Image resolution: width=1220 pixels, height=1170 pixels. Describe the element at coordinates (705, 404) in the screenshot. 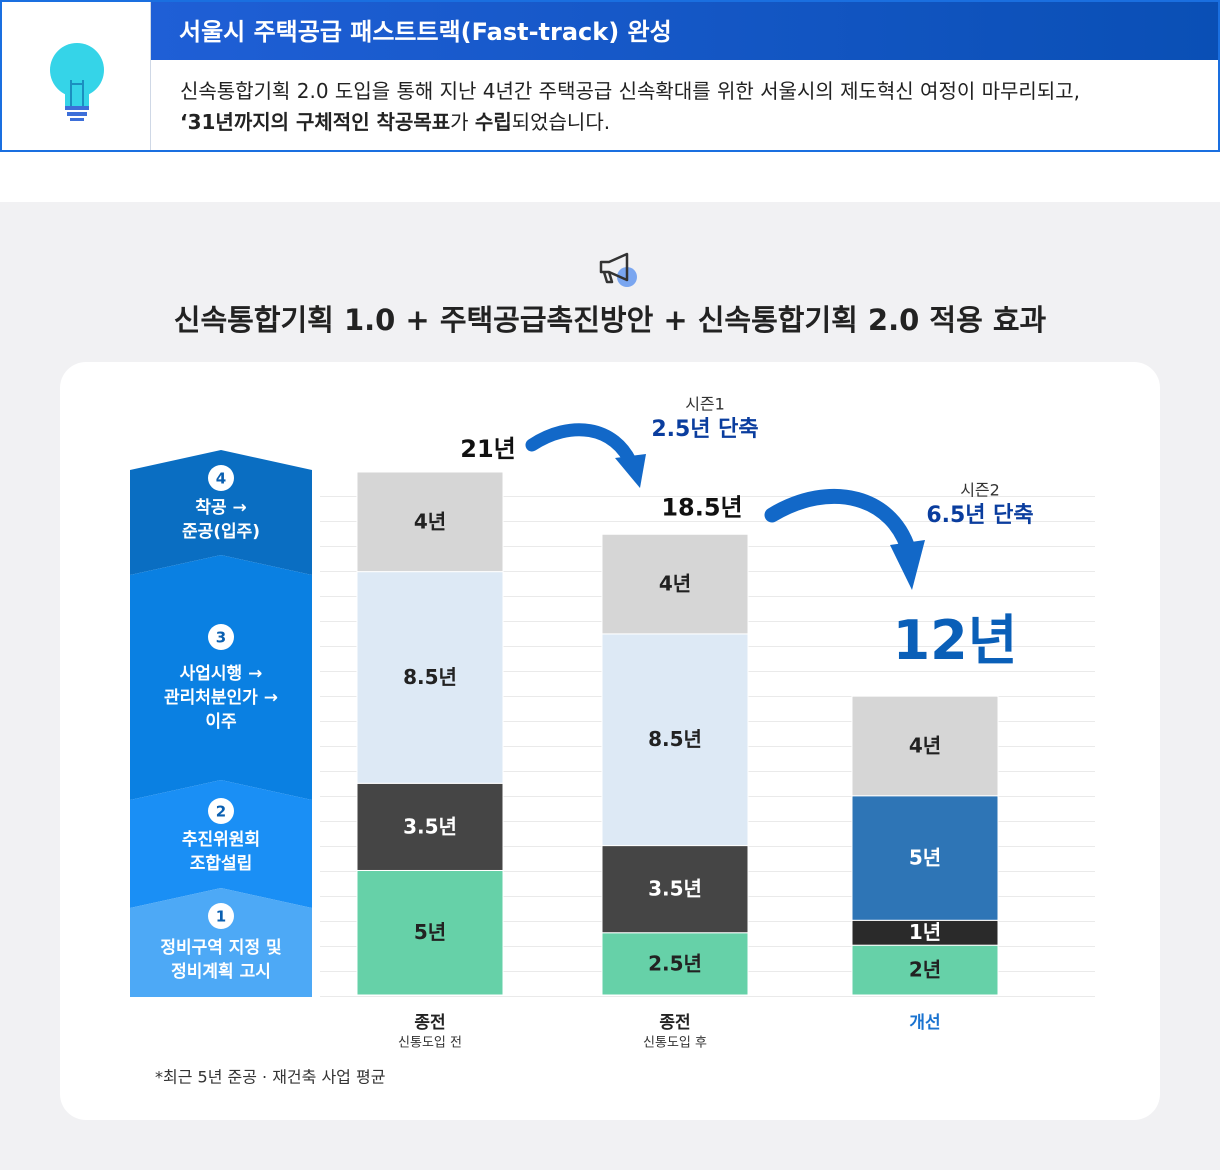

I see `annotation-title: 시즌1` at that location.